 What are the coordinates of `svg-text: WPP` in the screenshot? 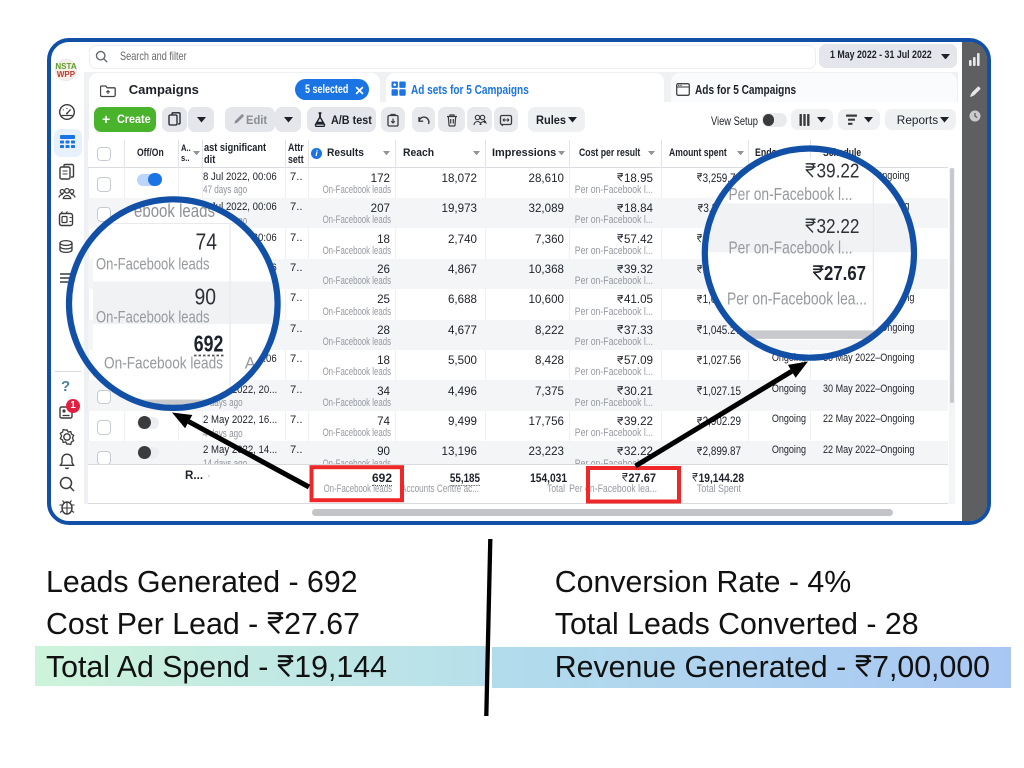 It's located at (66, 74).